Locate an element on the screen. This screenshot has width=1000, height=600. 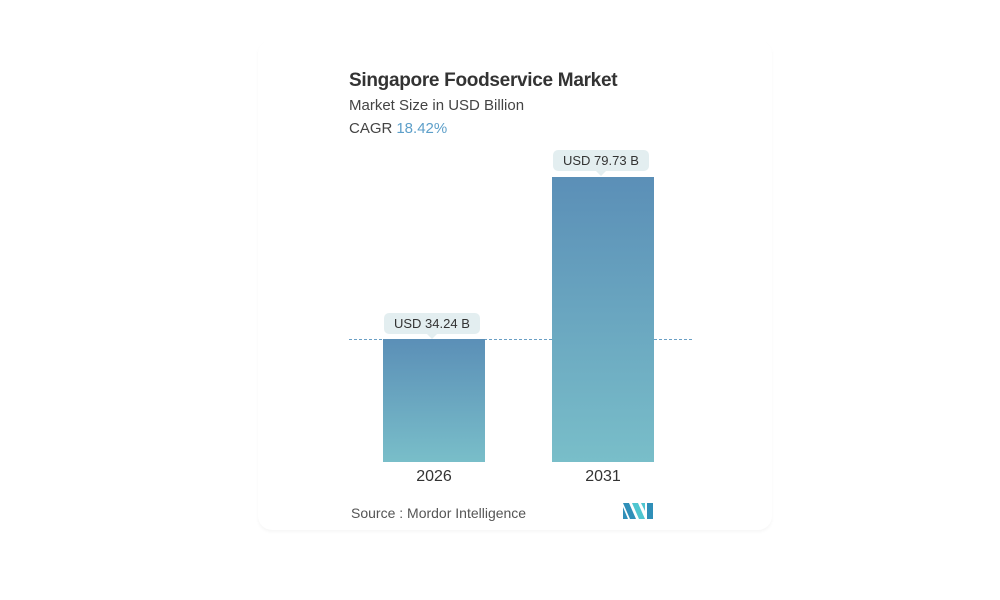
chart-subtitle: Market Size in USD Billion is located at coordinates (437, 105).